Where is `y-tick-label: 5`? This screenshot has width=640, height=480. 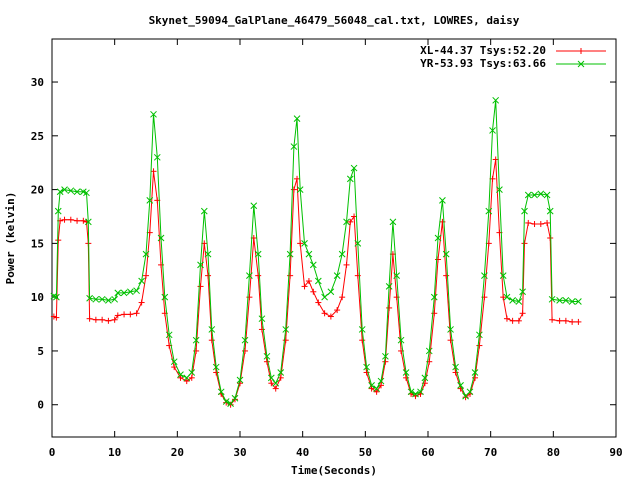
y-tick-label: 5 is located at coordinates (40, 351).